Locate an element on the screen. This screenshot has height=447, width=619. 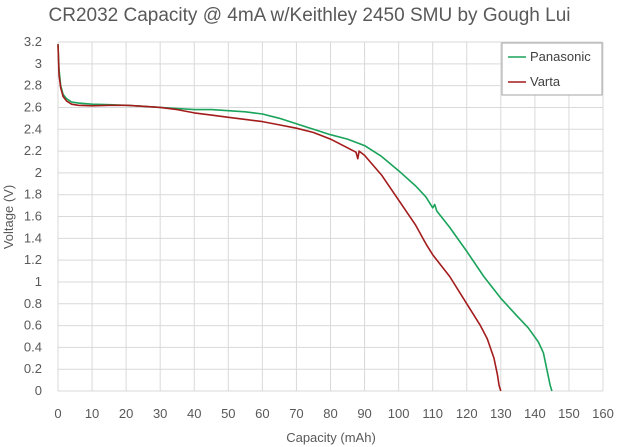
x-tick-label: 60 is located at coordinates (262, 413).